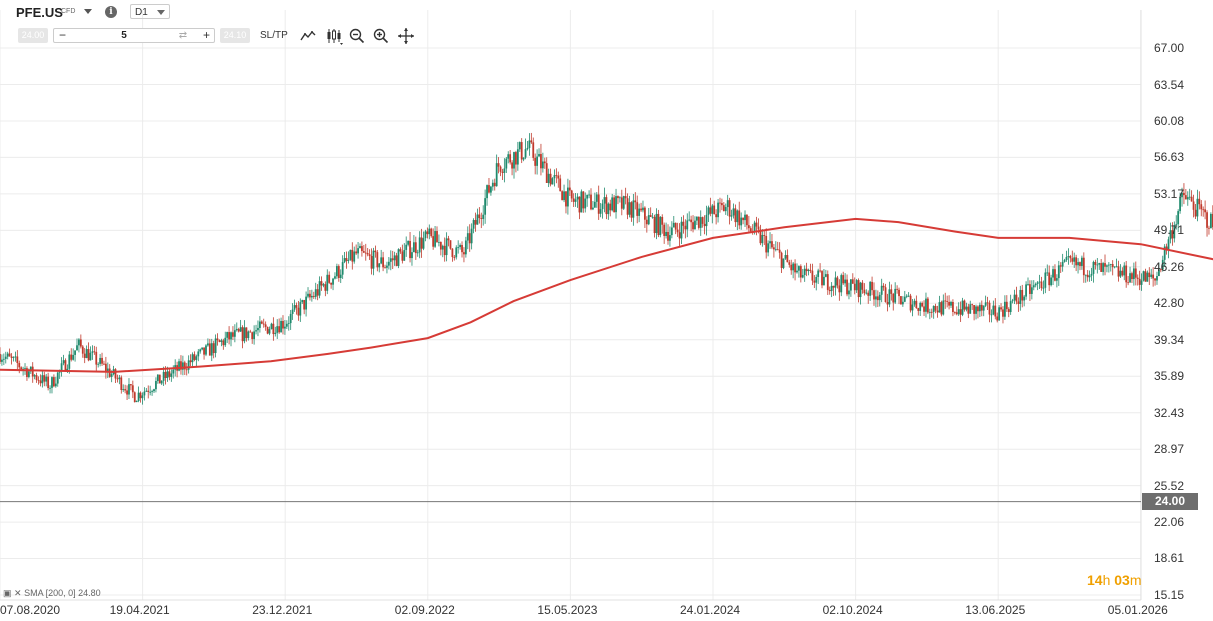  I want to click on zoom-in-icon, so click(381, 36).